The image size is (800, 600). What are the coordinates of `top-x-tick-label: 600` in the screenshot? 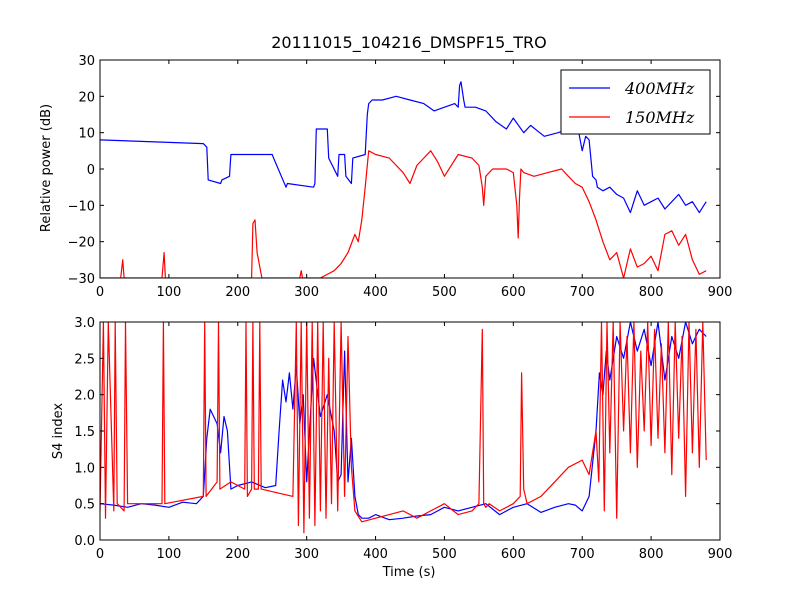 It's located at (513, 292).